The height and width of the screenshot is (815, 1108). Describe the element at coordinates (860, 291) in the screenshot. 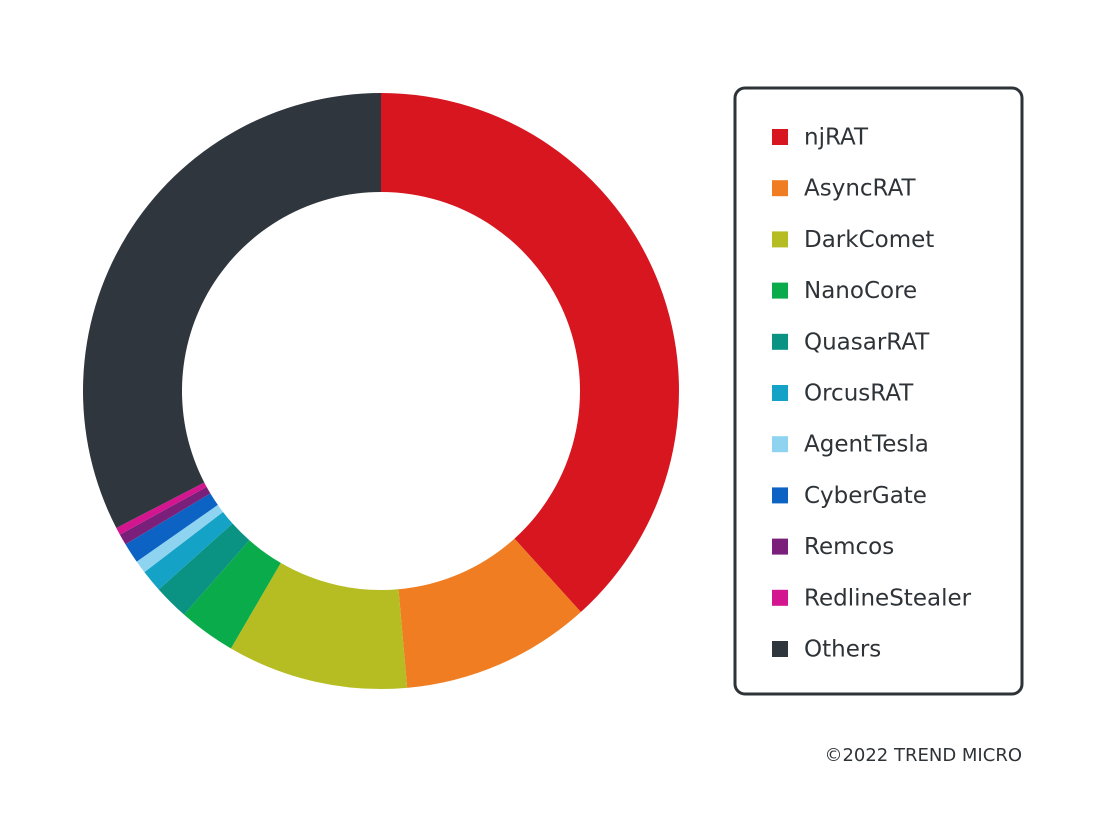

I see `legend-label: NanoCore` at that location.